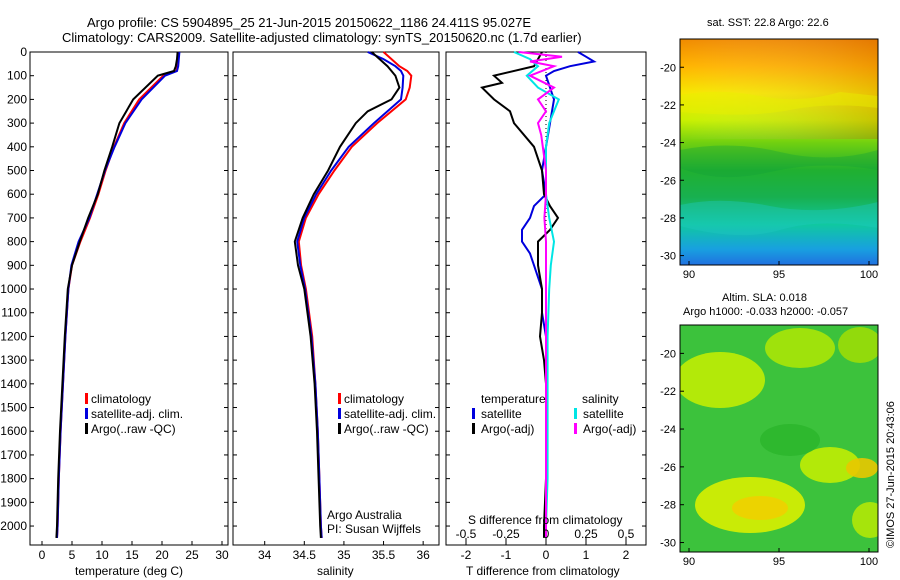  What do you see at coordinates (17, 123) in the screenshot?
I see `depth-tick-label: 300` at bounding box center [17, 123].